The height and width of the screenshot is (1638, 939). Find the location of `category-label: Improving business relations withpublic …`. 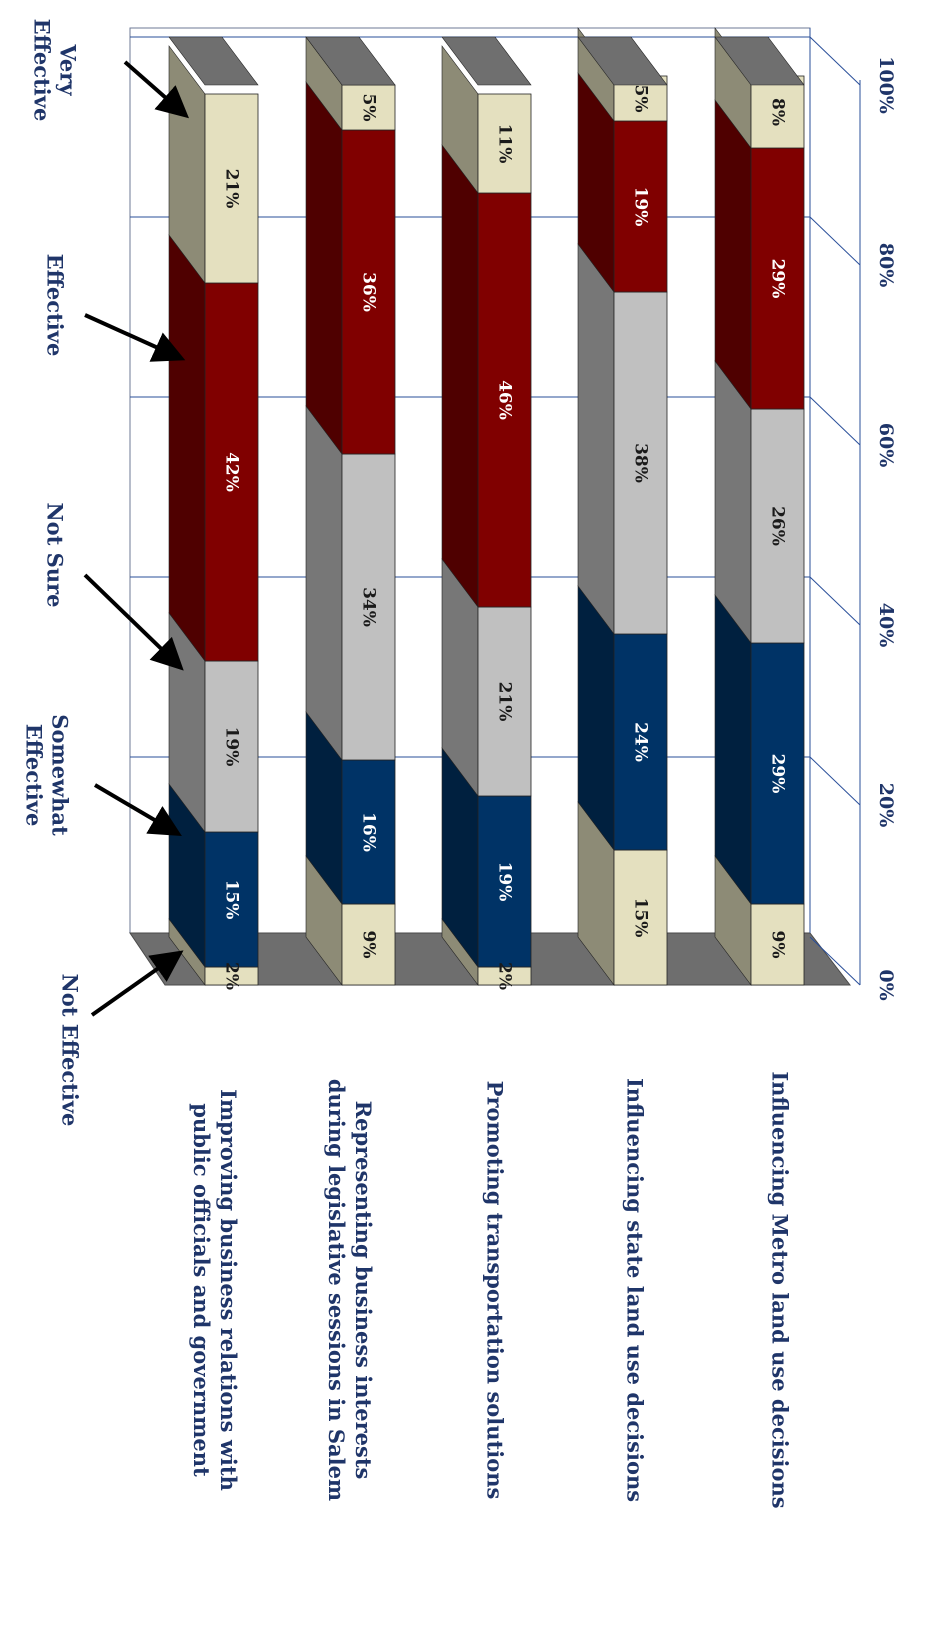

category-label: Improving business relations withpublic … is located at coordinates (215, 1290).